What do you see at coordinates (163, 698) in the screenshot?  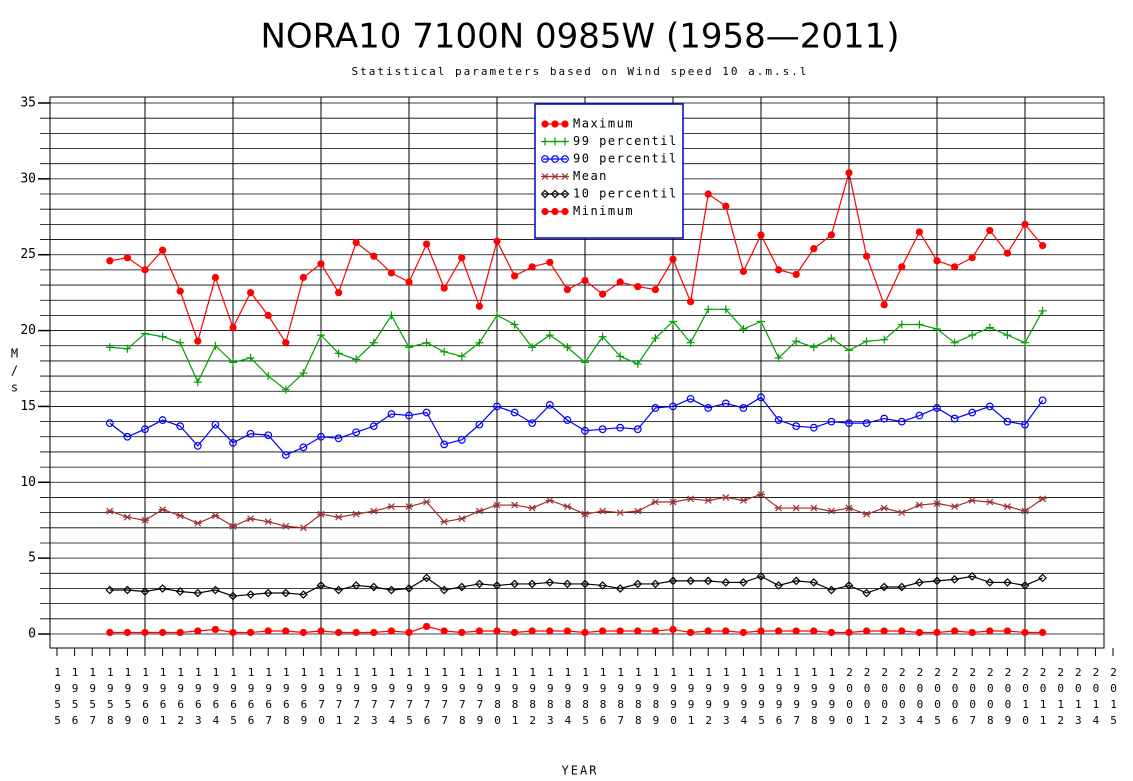 I see `x-tick-label: 1961` at bounding box center [163, 698].